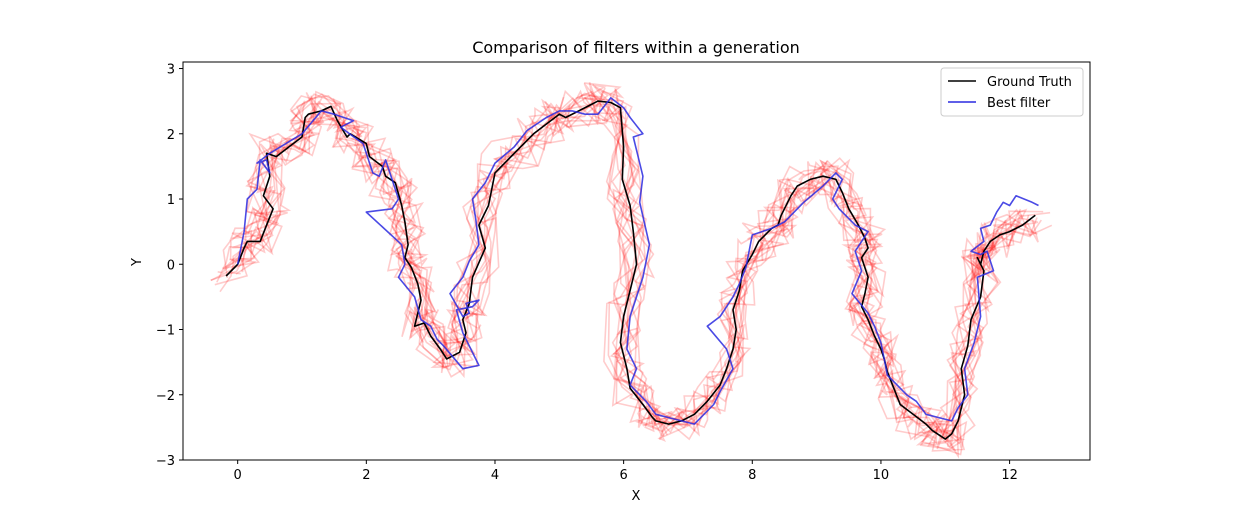 The height and width of the screenshot is (517, 1240). What do you see at coordinates (238, 475) in the screenshot?
I see `x-tick-label: 0` at bounding box center [238, 475].